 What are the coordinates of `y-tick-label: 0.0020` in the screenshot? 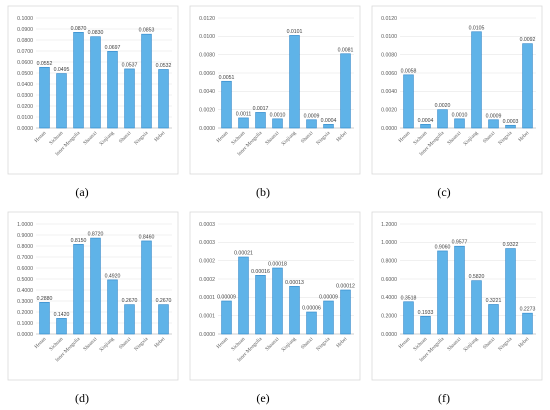 It's located at (207, 110).